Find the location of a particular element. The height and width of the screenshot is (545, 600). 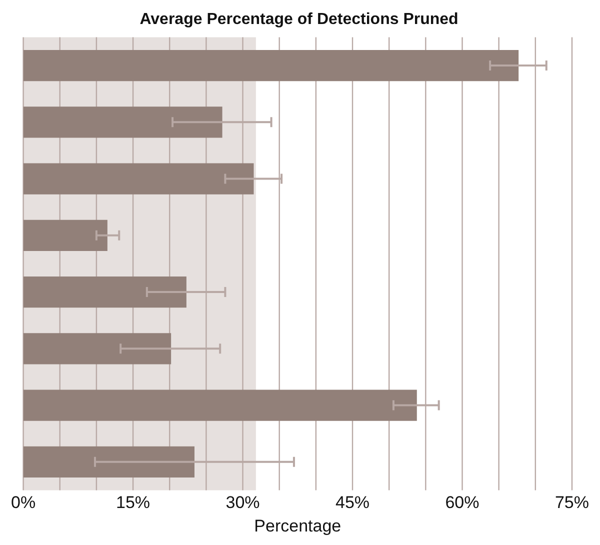

chart-title: Average Percentage of Detections Pruned is located at coordinates (299, 19).